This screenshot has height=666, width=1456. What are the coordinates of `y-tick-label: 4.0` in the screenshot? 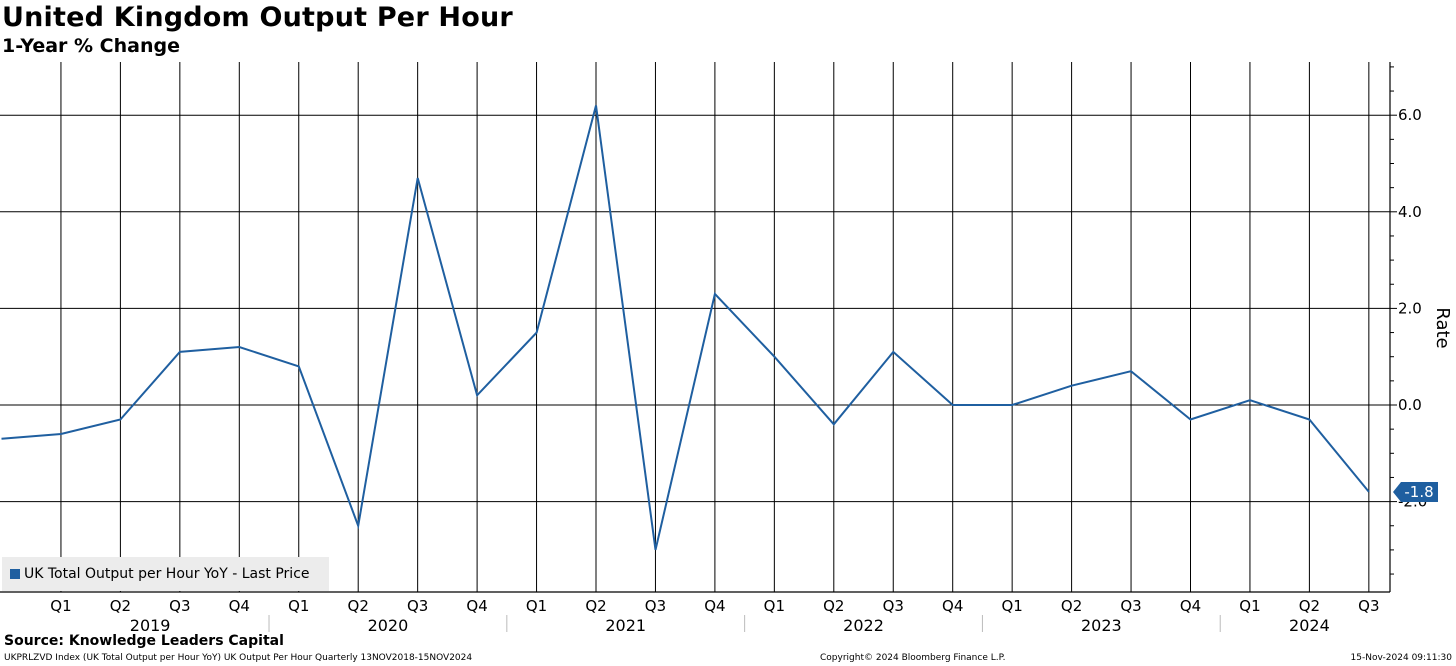 It's located at (1410, 212).